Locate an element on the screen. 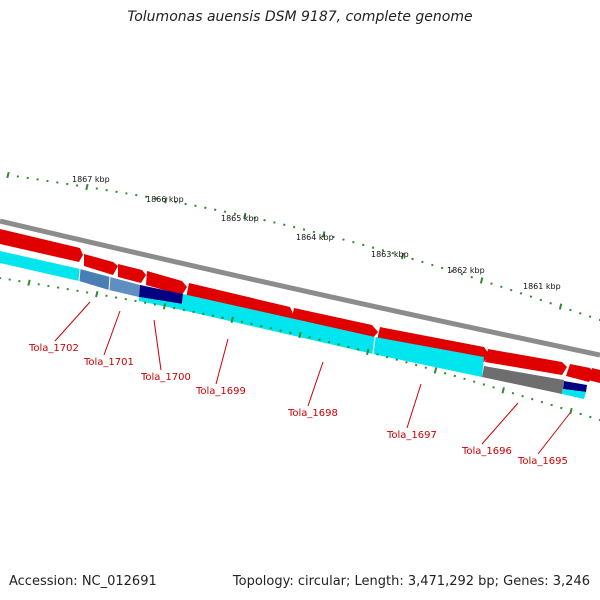 This screenshot has height=600, width=600. accession-label: Accession: NC_012691 is located at coordinates (83, 581).